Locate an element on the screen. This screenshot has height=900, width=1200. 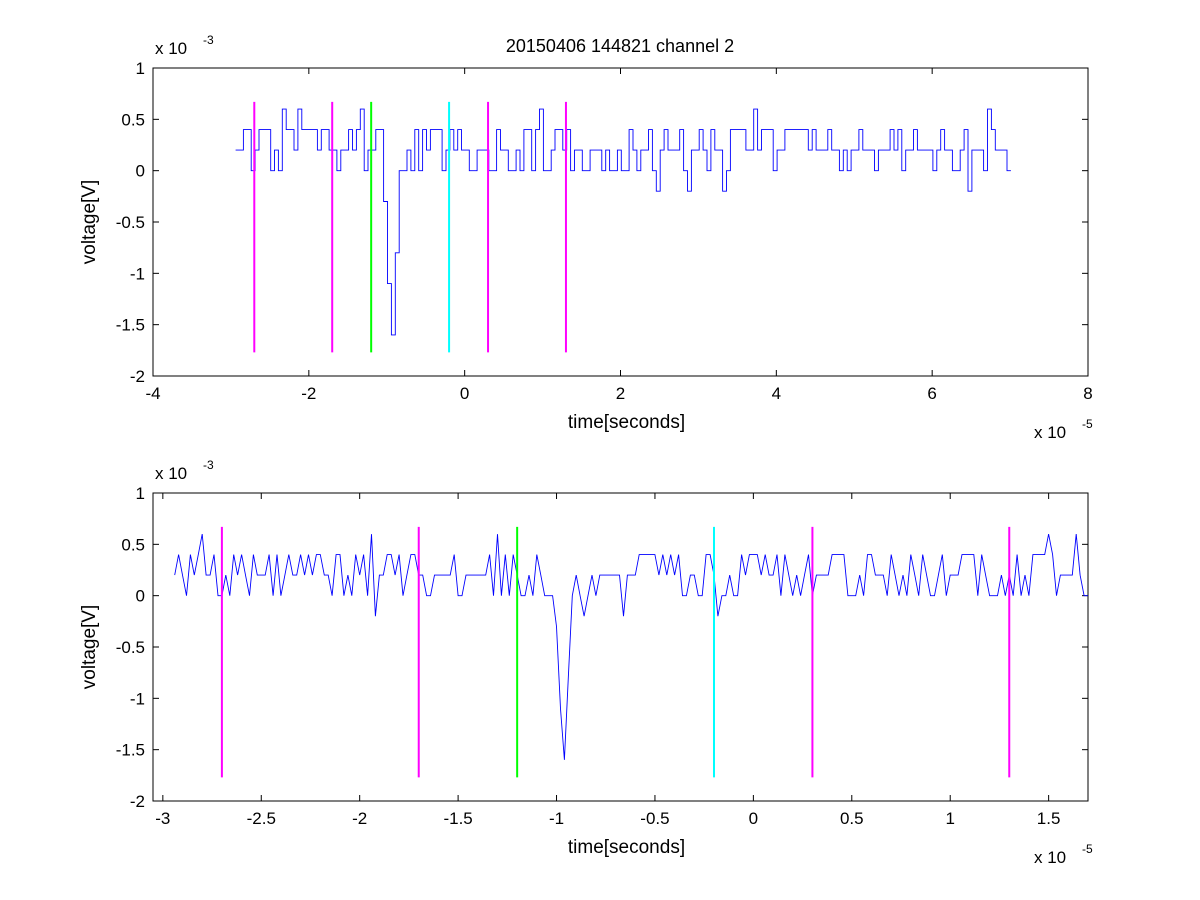
x-tick-label: 4 is located at coordinates (776, 393).